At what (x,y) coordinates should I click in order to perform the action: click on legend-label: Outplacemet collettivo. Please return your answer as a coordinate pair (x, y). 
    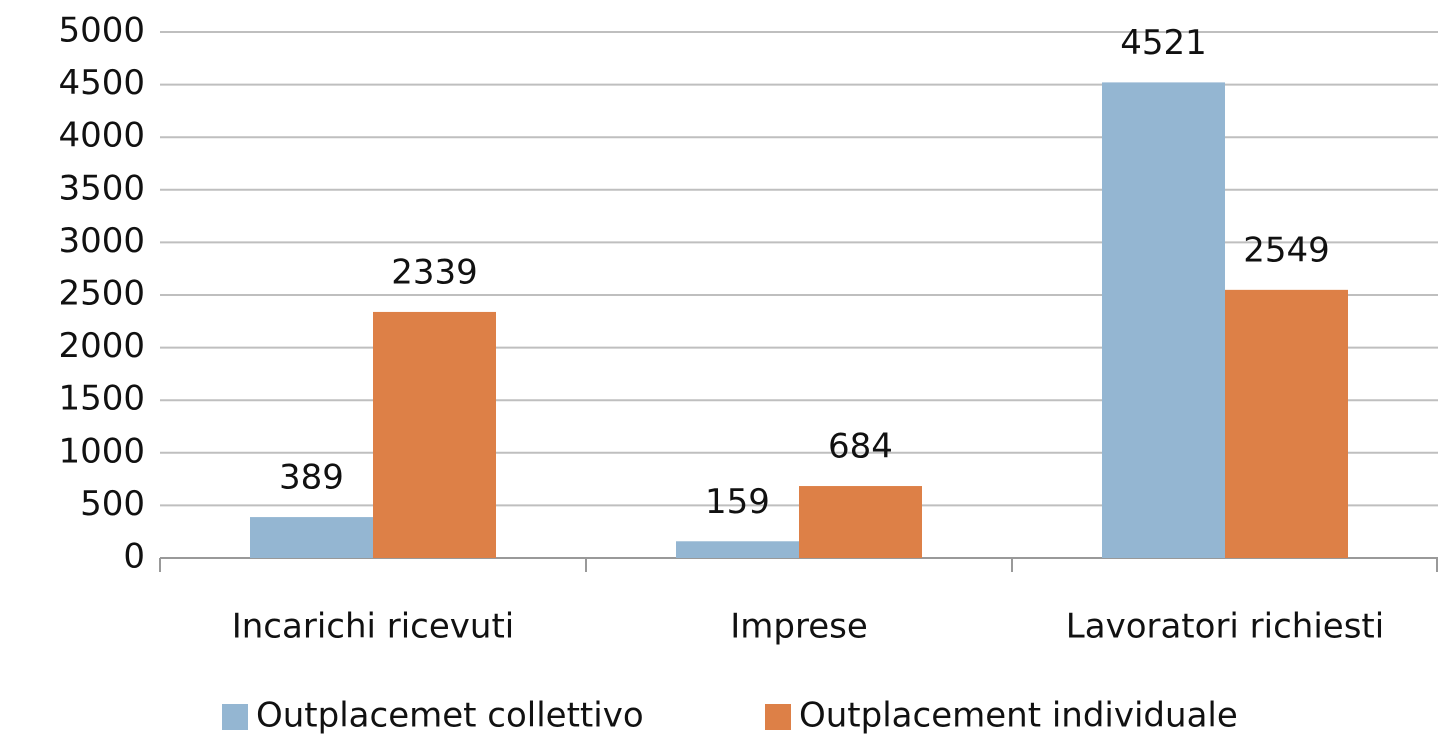
    Looking at the image, I should click on (450, 715).